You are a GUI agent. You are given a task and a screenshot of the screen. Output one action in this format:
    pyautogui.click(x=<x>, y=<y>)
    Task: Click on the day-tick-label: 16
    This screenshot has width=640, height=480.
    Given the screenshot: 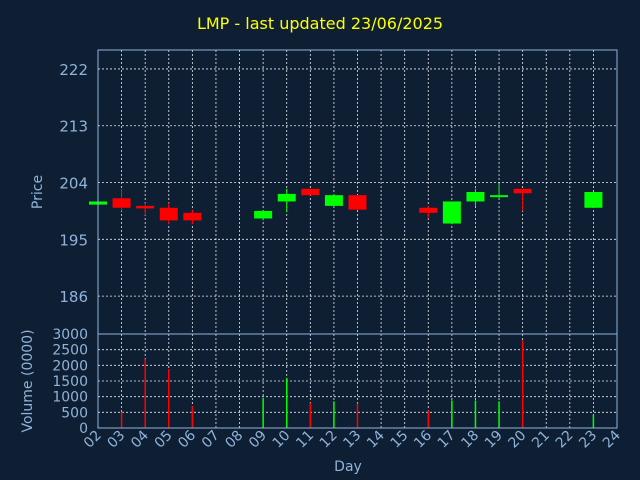 What is the action you would take?
    pyautogui.click(x=423, y=439)
    